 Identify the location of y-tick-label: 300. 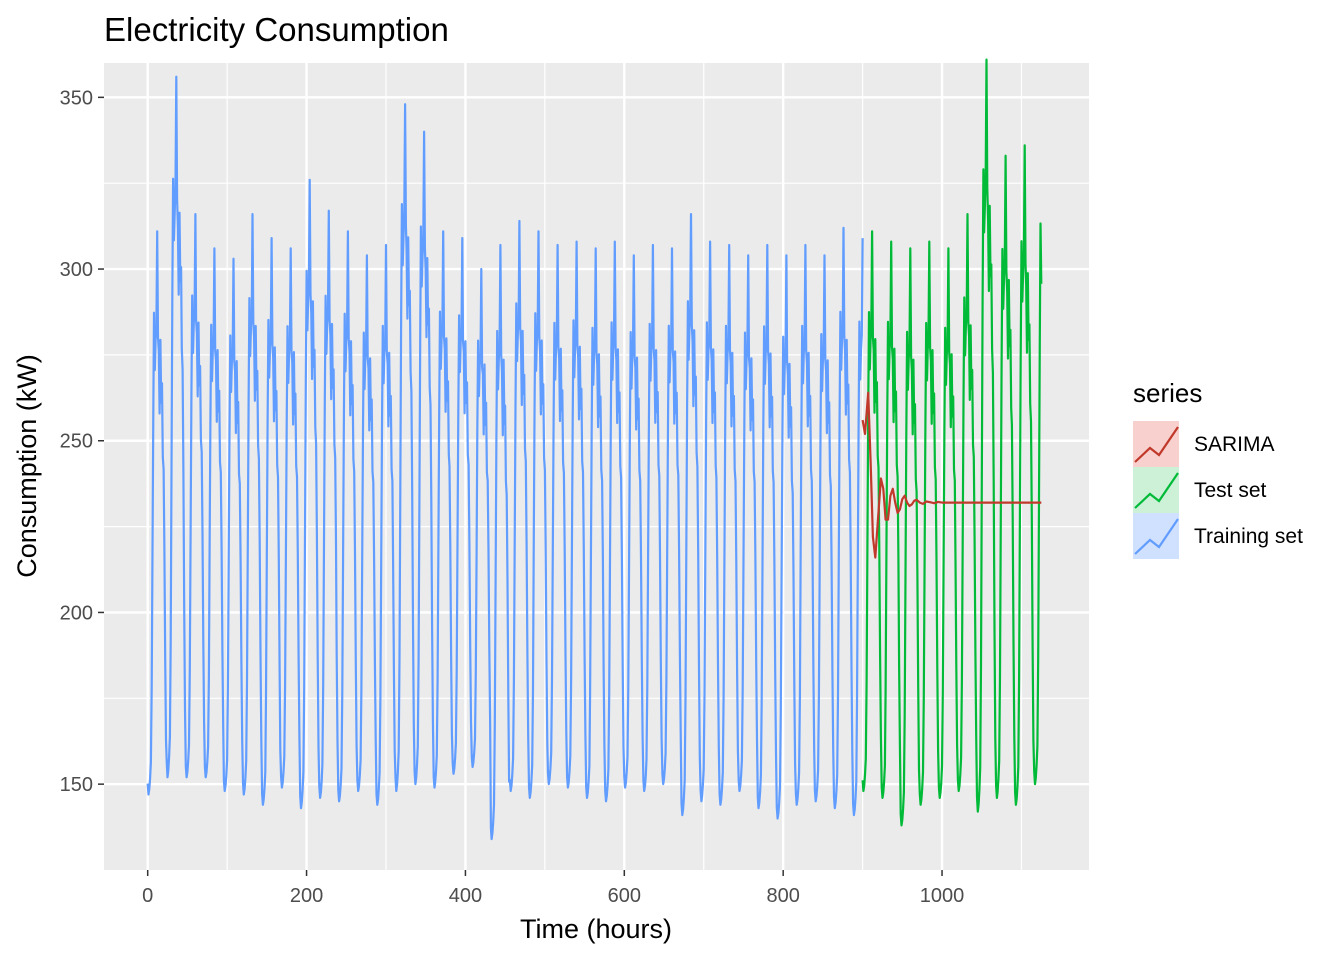
(76, 270).